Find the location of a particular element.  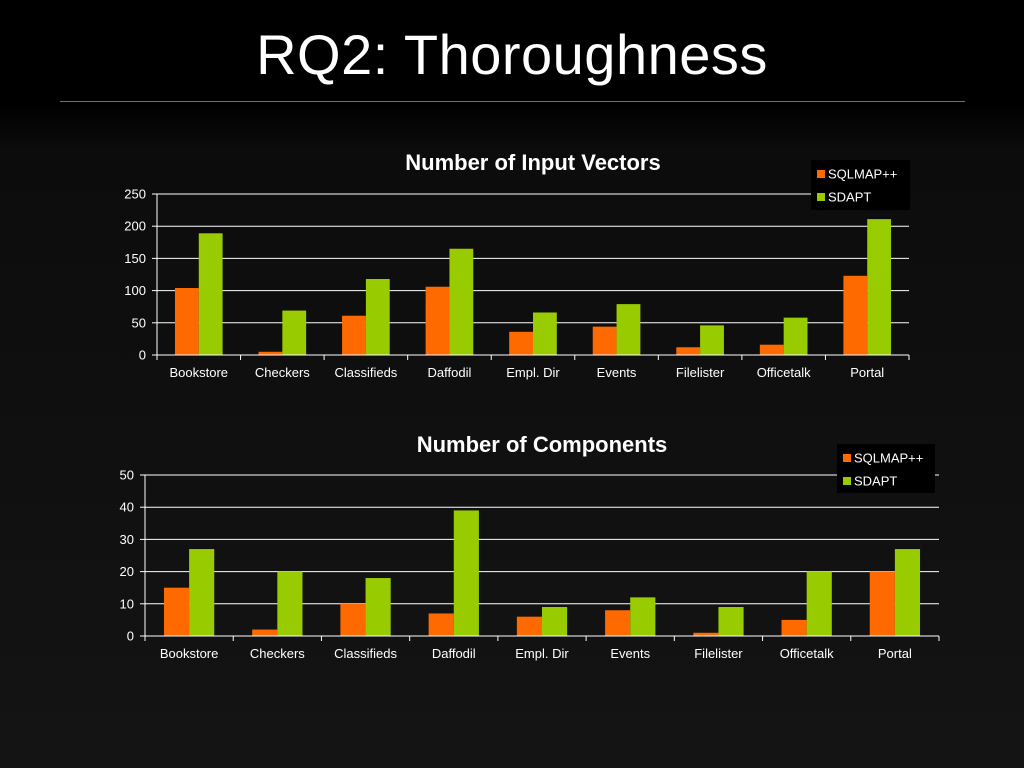

y-tick-label: 200 is located at coordinates (135, 226).